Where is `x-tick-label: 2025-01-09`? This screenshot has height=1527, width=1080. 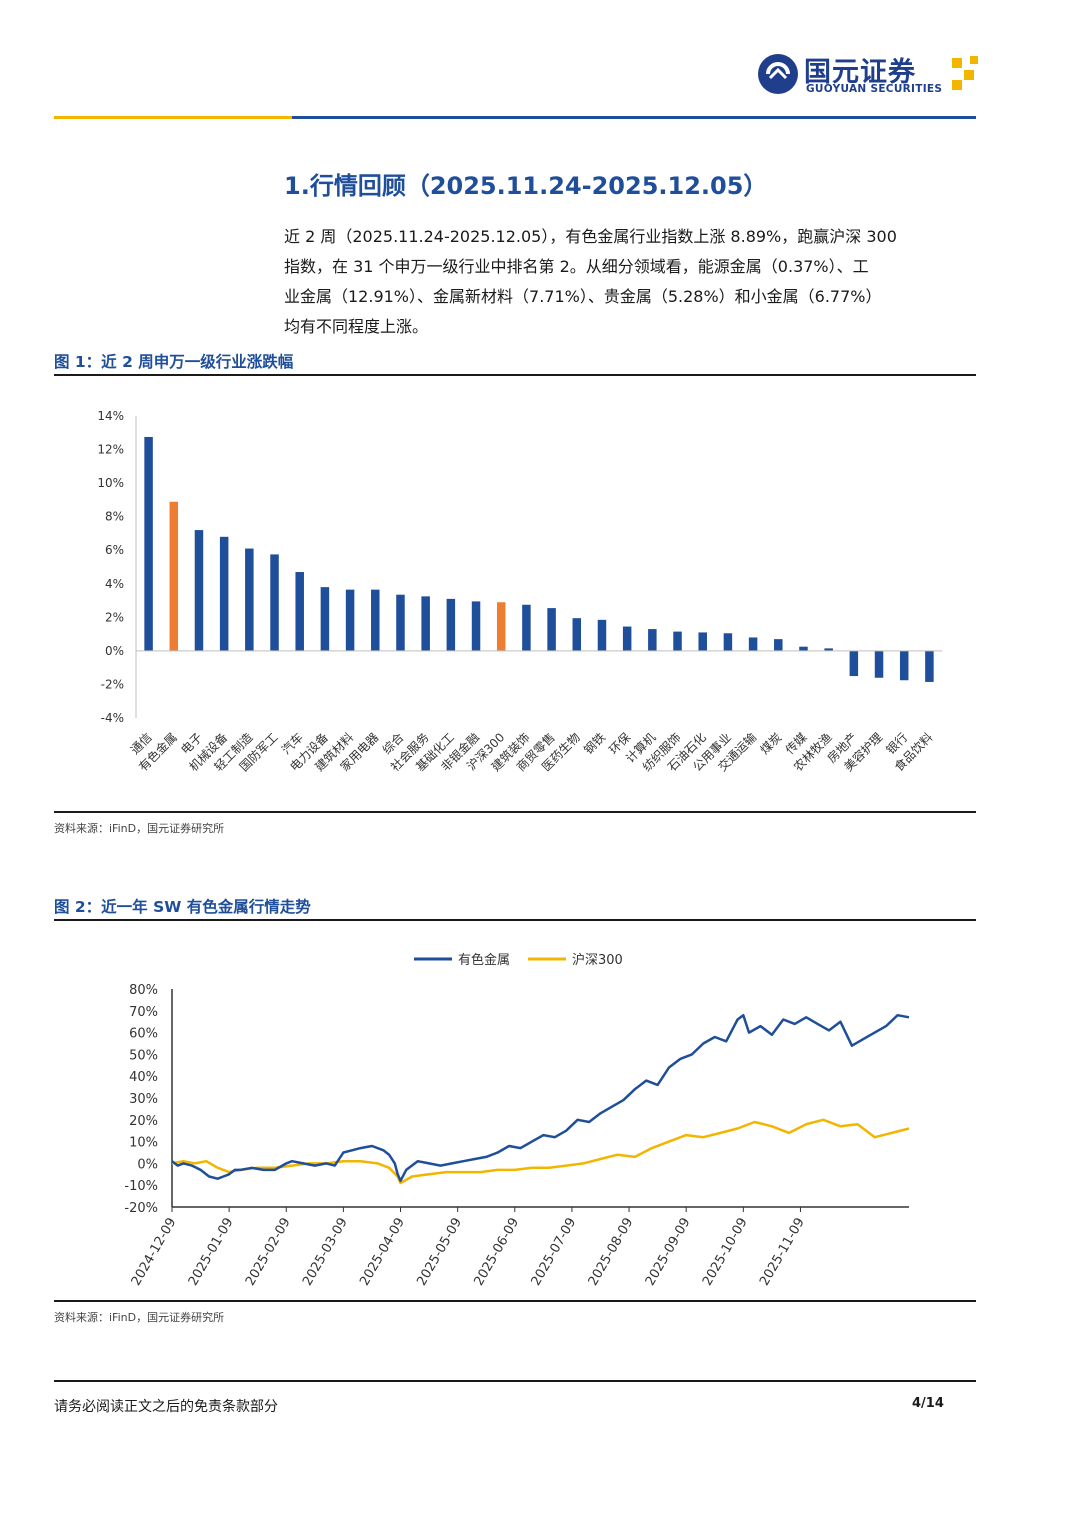
x-tick-label: 2025-01-09 is located at coordinates (211, 1252).